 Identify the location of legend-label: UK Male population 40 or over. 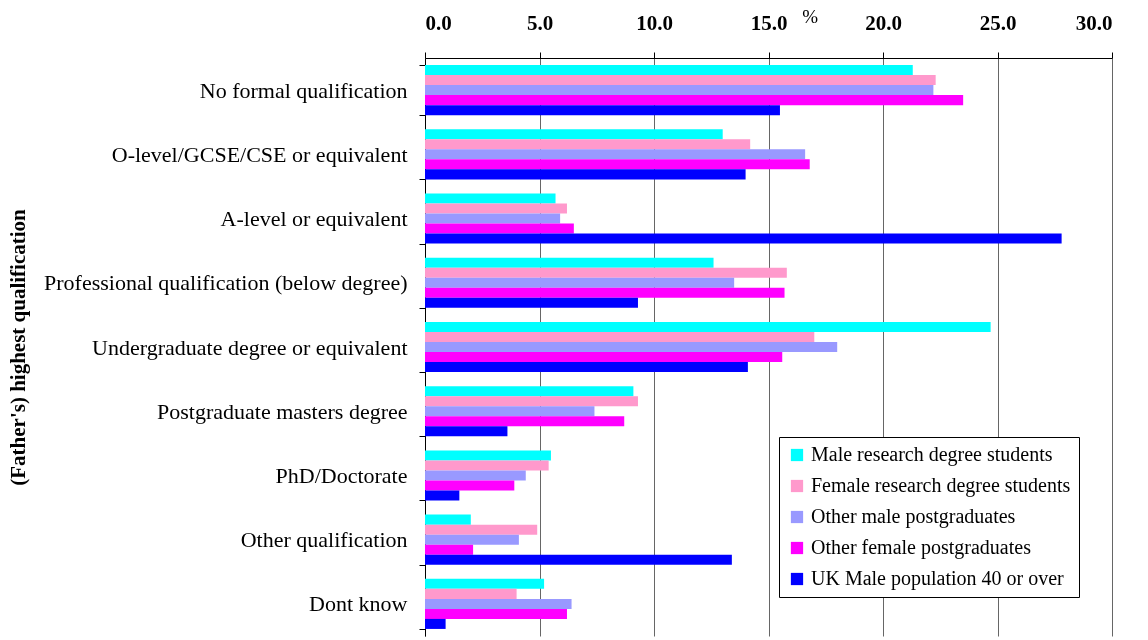
(938, 578).